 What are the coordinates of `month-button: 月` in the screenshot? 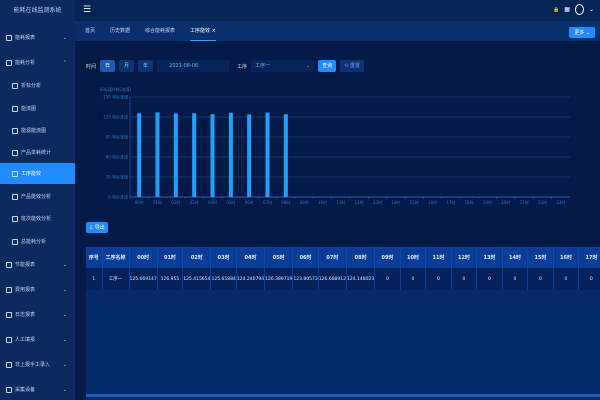 It's located at (127, 66).